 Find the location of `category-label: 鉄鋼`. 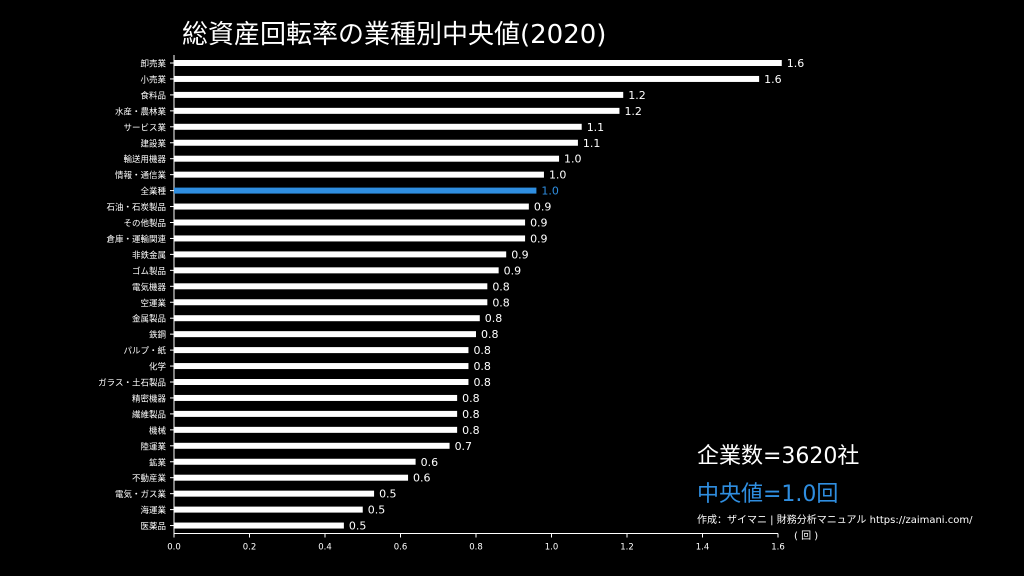

category-label: 鉄鋼 is located at coordinates (157, 335).